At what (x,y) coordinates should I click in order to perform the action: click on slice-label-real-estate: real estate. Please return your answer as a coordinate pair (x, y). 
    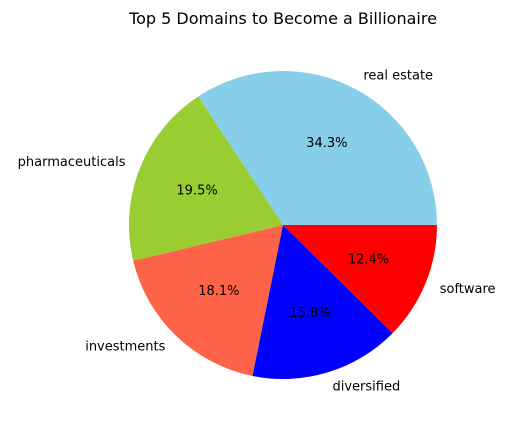
    Looking at the image, I should click on (398, 75).